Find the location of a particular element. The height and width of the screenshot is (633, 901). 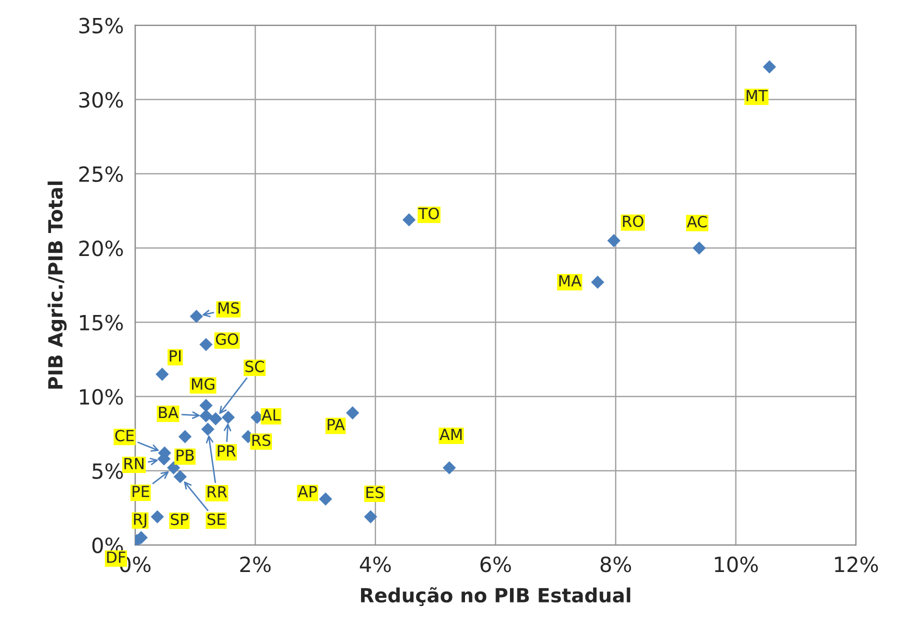

data-label: MA is located at coordinates (570, 280).